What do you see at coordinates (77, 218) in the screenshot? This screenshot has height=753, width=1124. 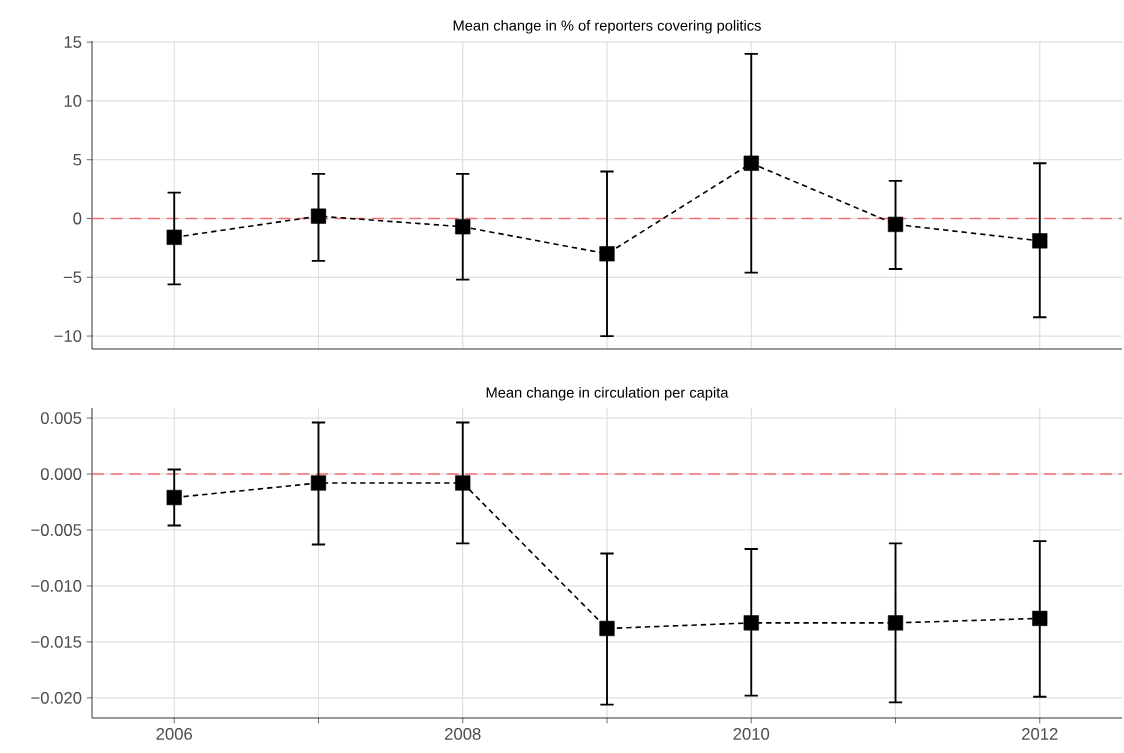 I see `y-tick-label: 0` at bounding box center [77, 218].